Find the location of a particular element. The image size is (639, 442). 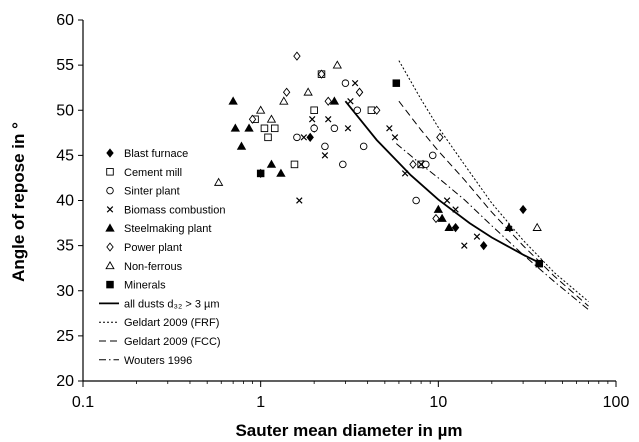

legend-label: Non-ferrous is located at coordinates (153, 267).